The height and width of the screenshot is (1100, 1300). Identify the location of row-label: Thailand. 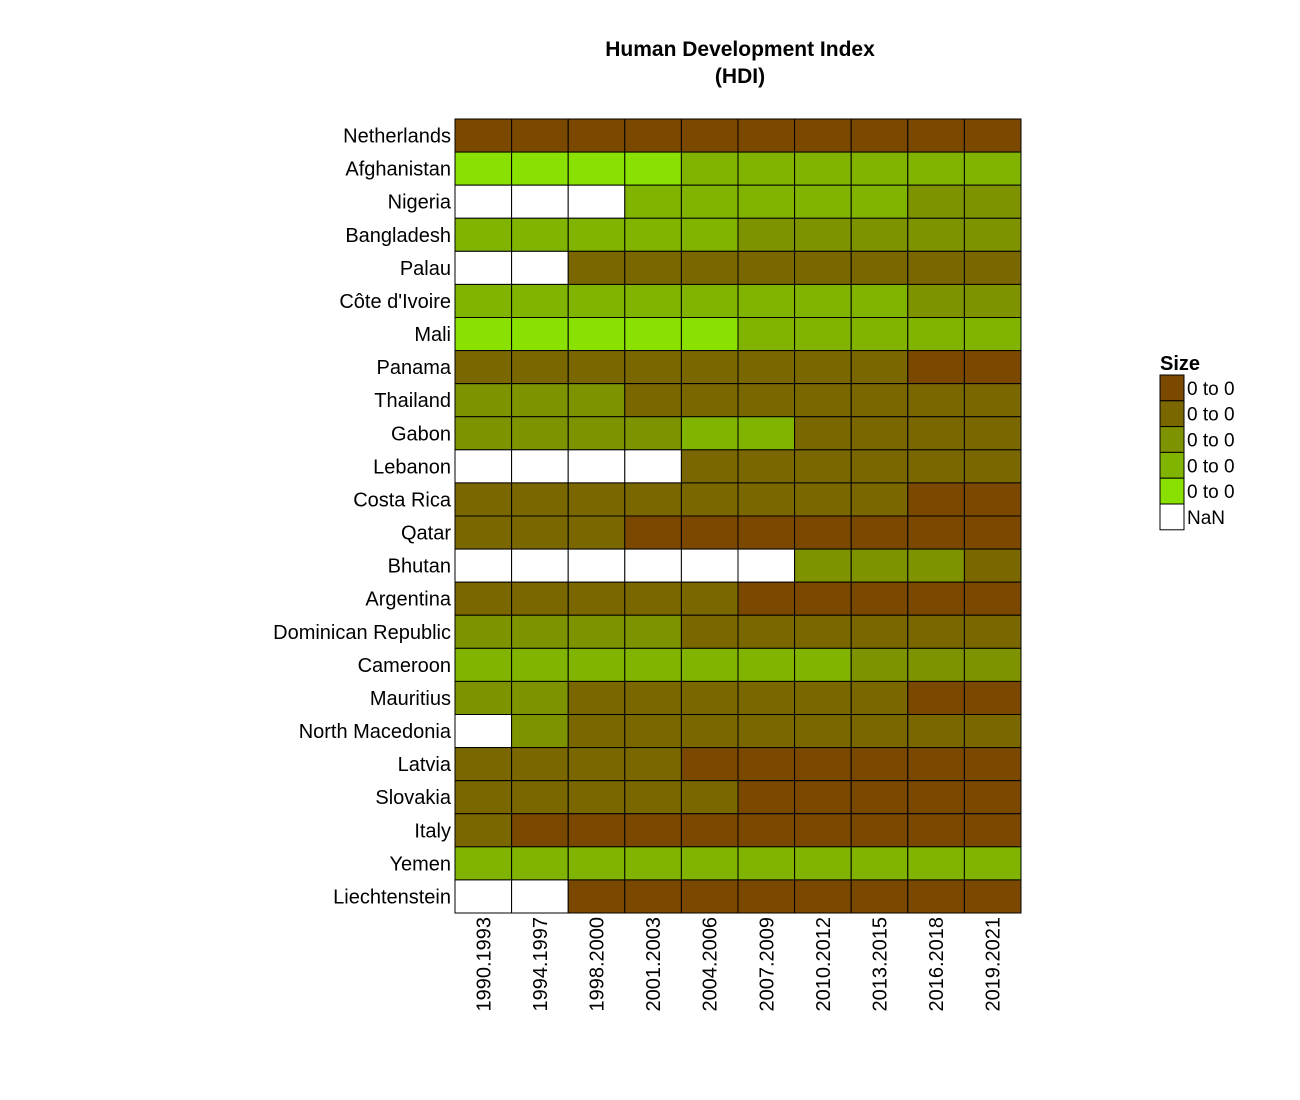
(412, 401).